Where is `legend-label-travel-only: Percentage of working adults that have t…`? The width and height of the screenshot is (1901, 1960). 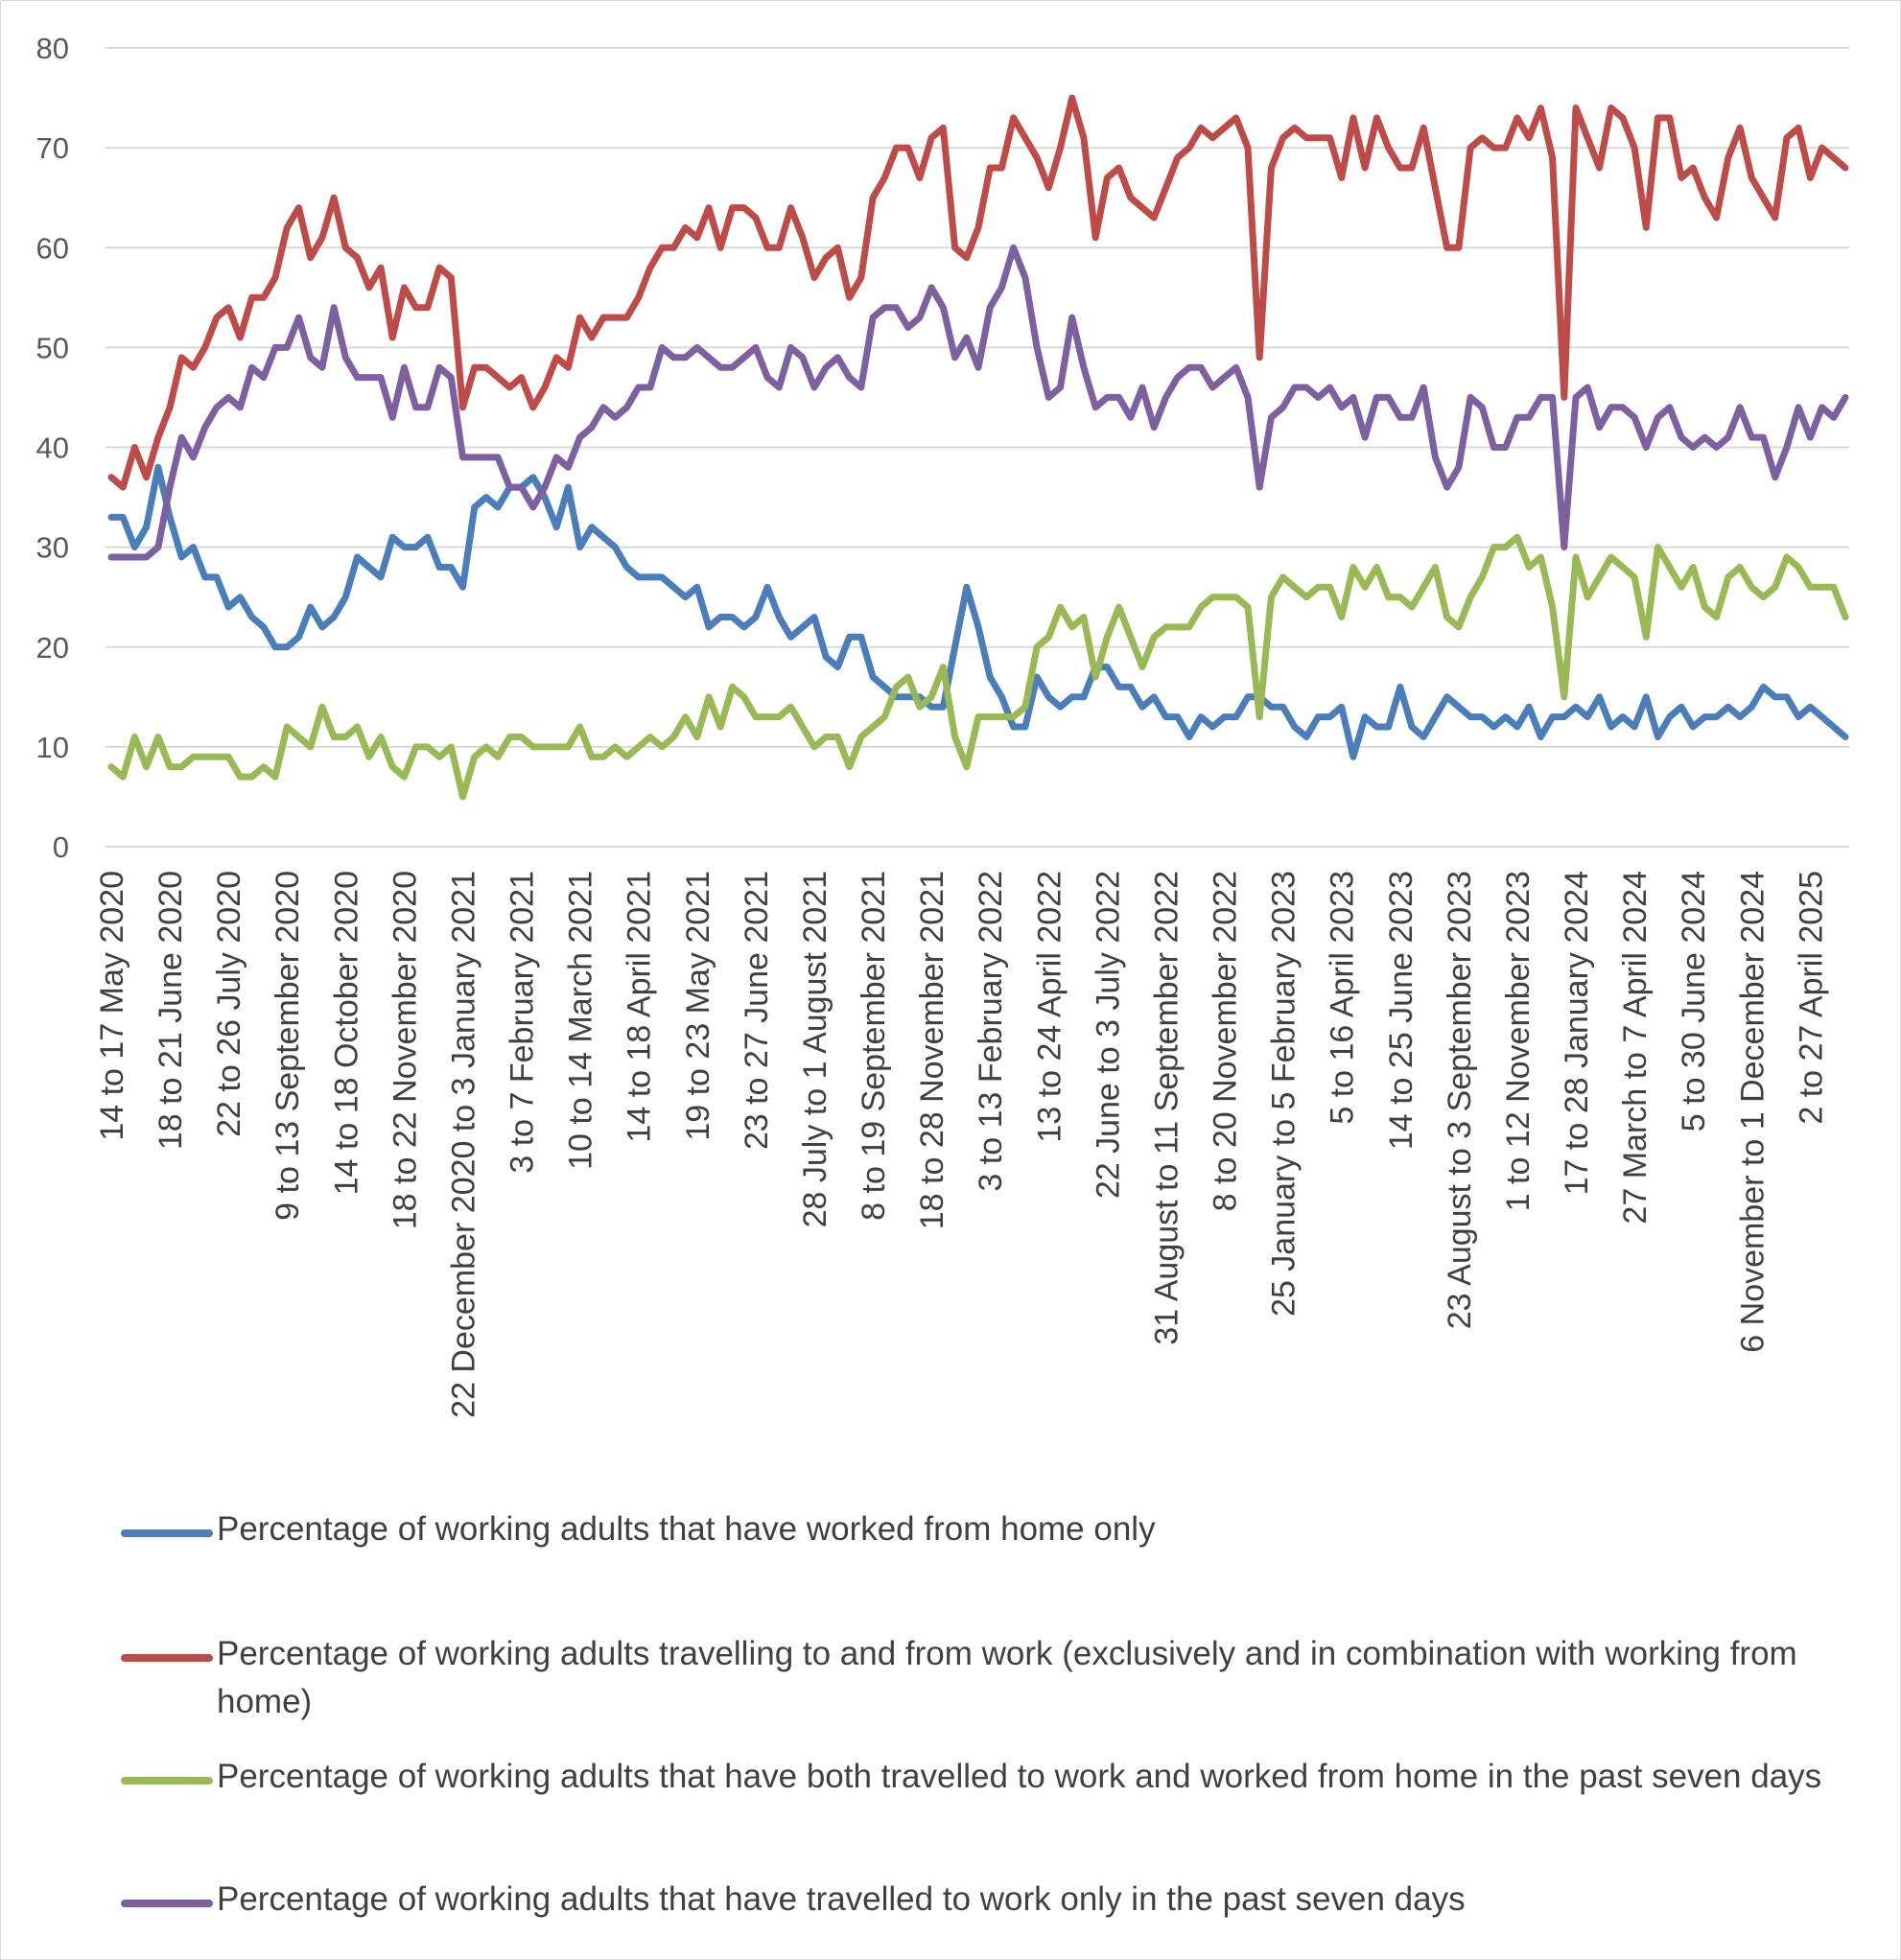 legend-label-travel-only: Percentage of working adults that have t… is located at coordinates (841, 1899).